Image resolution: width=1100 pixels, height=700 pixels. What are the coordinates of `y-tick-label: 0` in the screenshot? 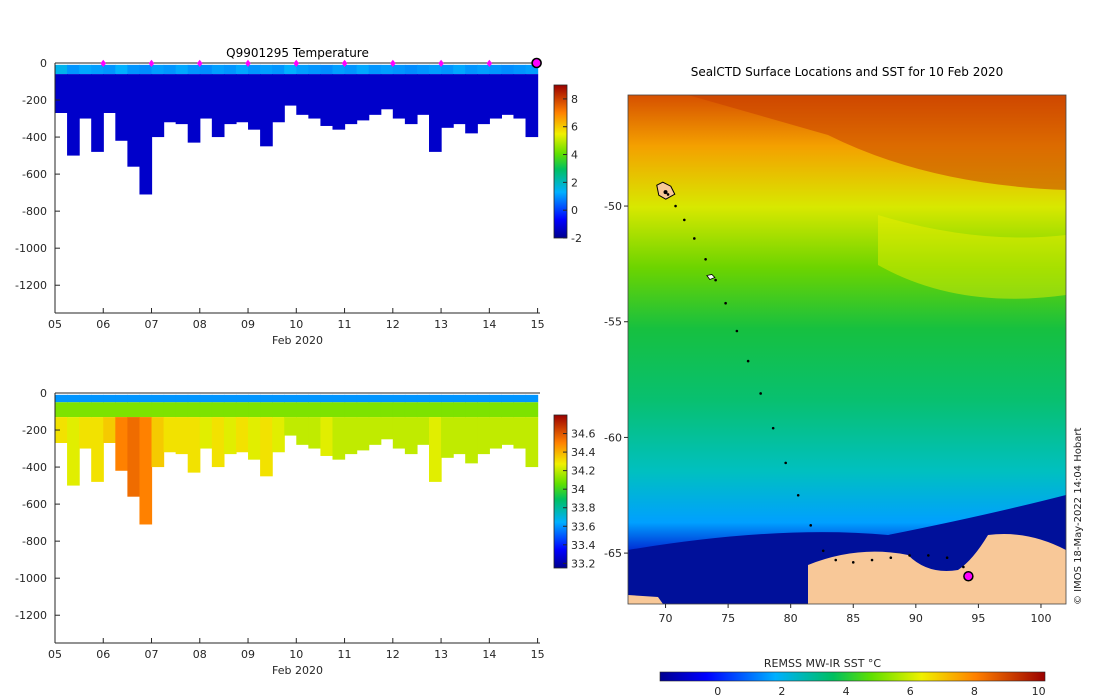 It's located at (43, 393).